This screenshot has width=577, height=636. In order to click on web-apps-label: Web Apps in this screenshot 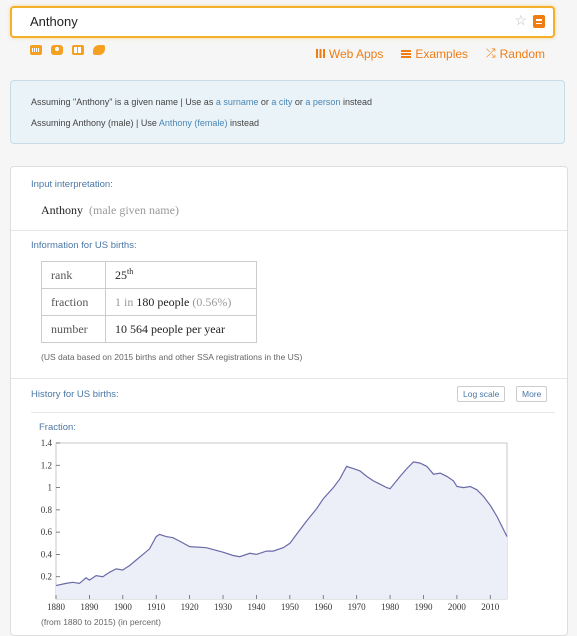, I will do `click(356, 53)`.